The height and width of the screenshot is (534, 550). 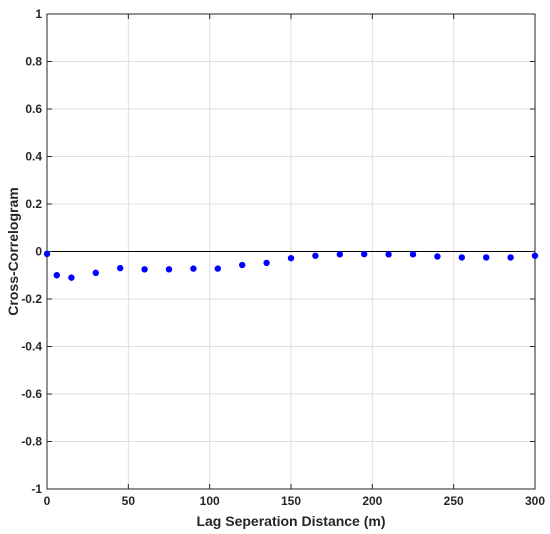 I want to click on x-tick-label: 200, so click(x=372, y=501).